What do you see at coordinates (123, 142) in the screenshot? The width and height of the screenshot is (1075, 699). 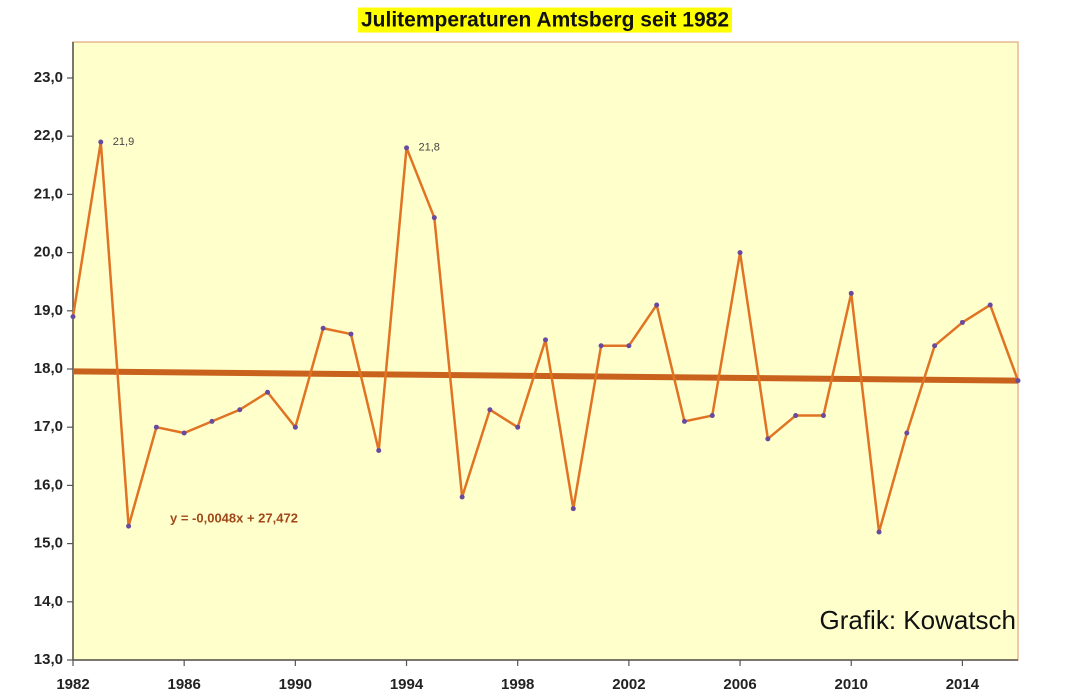 I see `value-label: 21,9` at bounding box center [123, 142].